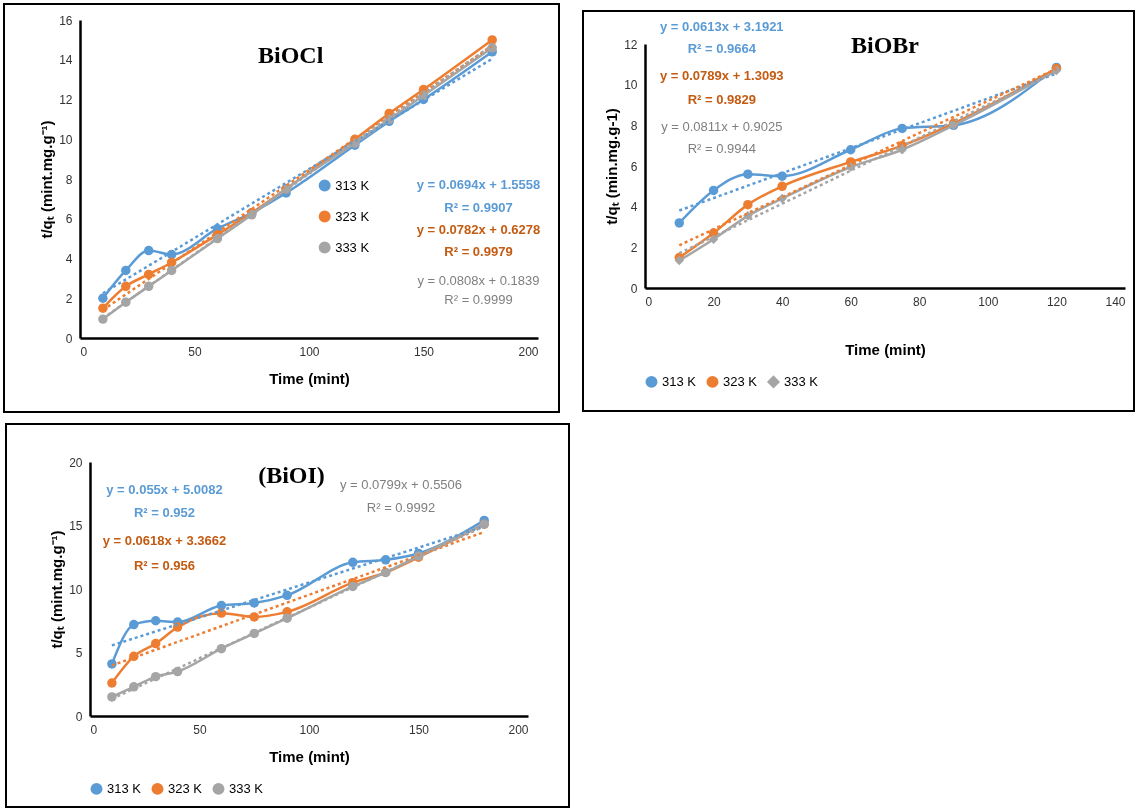 Image resolution: width=1135 pixels, height=808 pixels. Describe the element at coordinates (721, 148) in the screenshot. I see `annotation: R² = 0.9944` at that location.